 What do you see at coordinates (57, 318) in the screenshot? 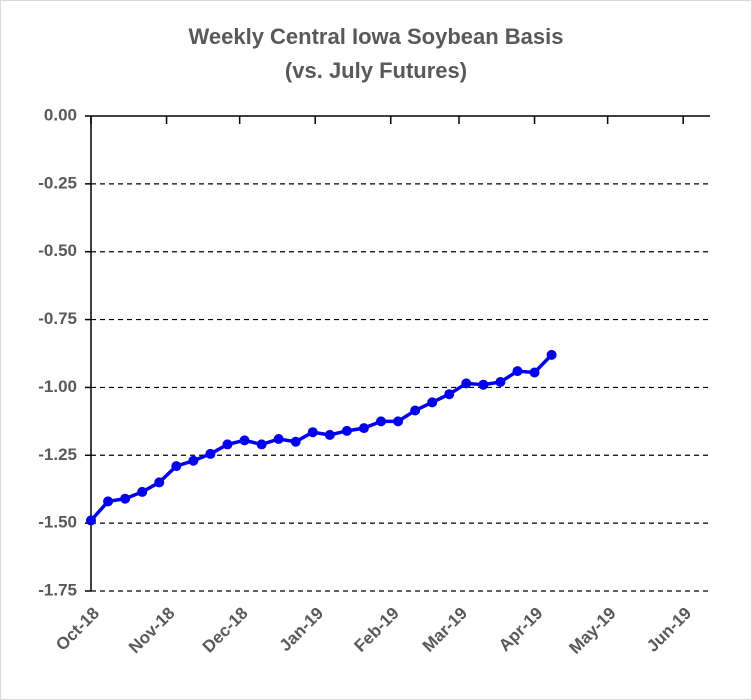
I see `y-tick-label: -0.75` at bounding box center [57, 318].